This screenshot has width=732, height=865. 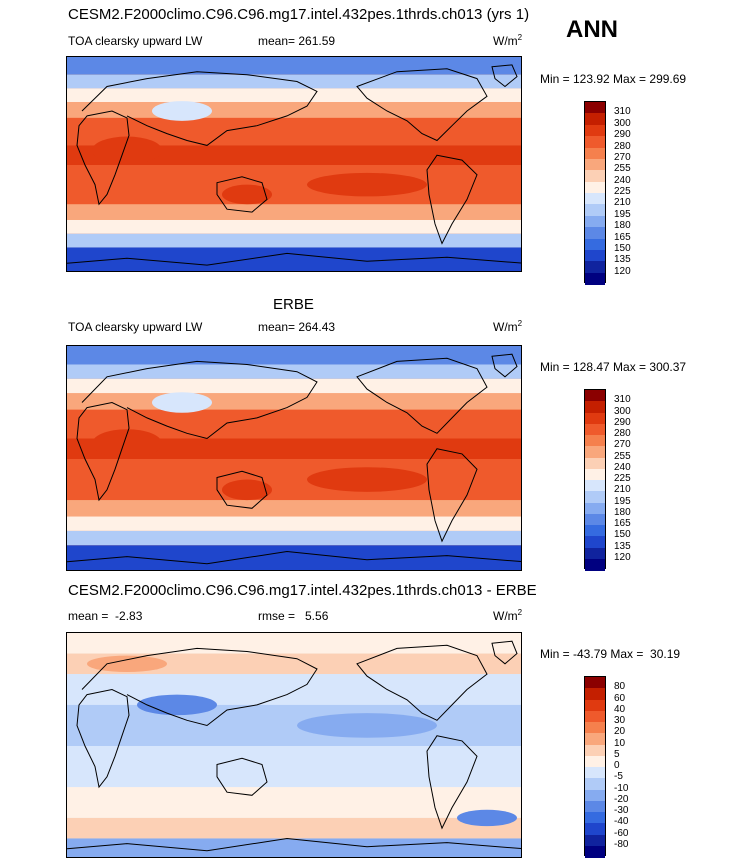 What do you see at coordinates (294, 508) in the screenshot?
I see `subtropic-south-band` at bounding box center [294, 508].